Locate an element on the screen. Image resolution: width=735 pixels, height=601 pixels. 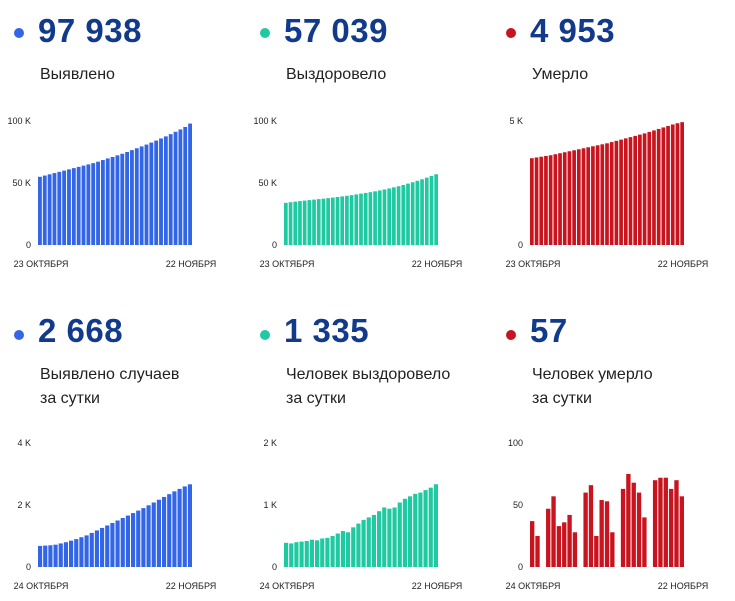
bar-chart: 0 1 K 2 K 24 ОКТЯБРЯ 22 НОЯБРЯ is located at coordinates (361, 514).